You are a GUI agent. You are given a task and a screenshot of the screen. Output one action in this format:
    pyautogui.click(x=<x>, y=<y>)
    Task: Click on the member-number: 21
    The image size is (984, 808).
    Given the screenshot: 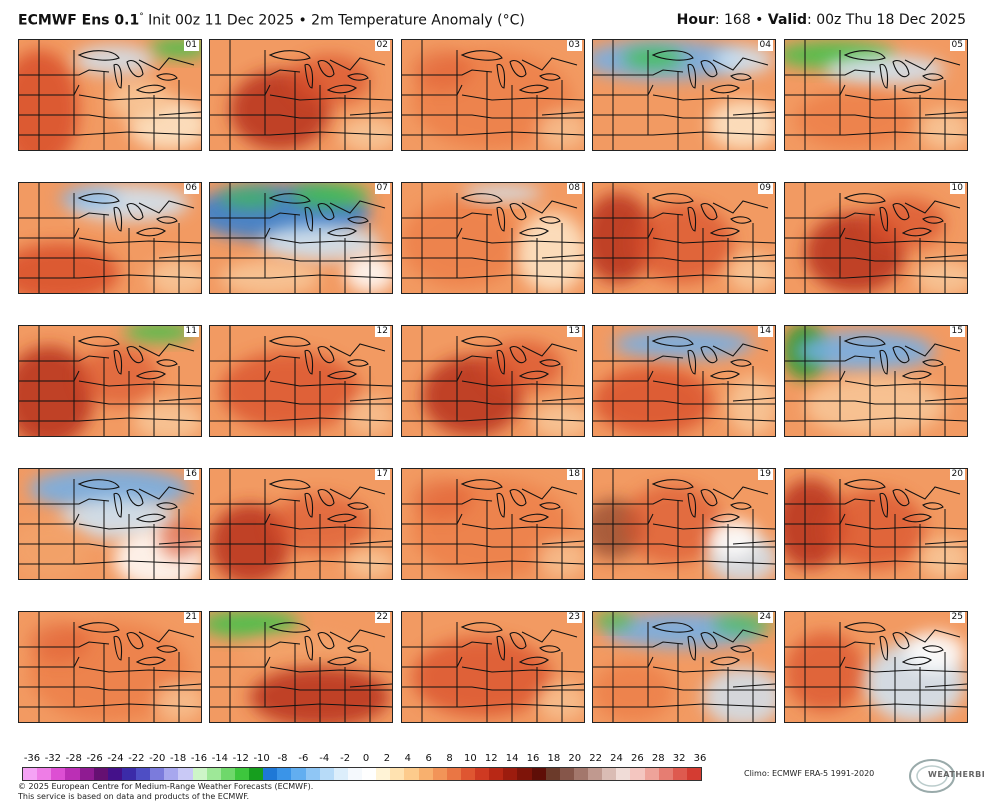 What is the action you would take?
    pyautogui.click(x=191, y=617)
    